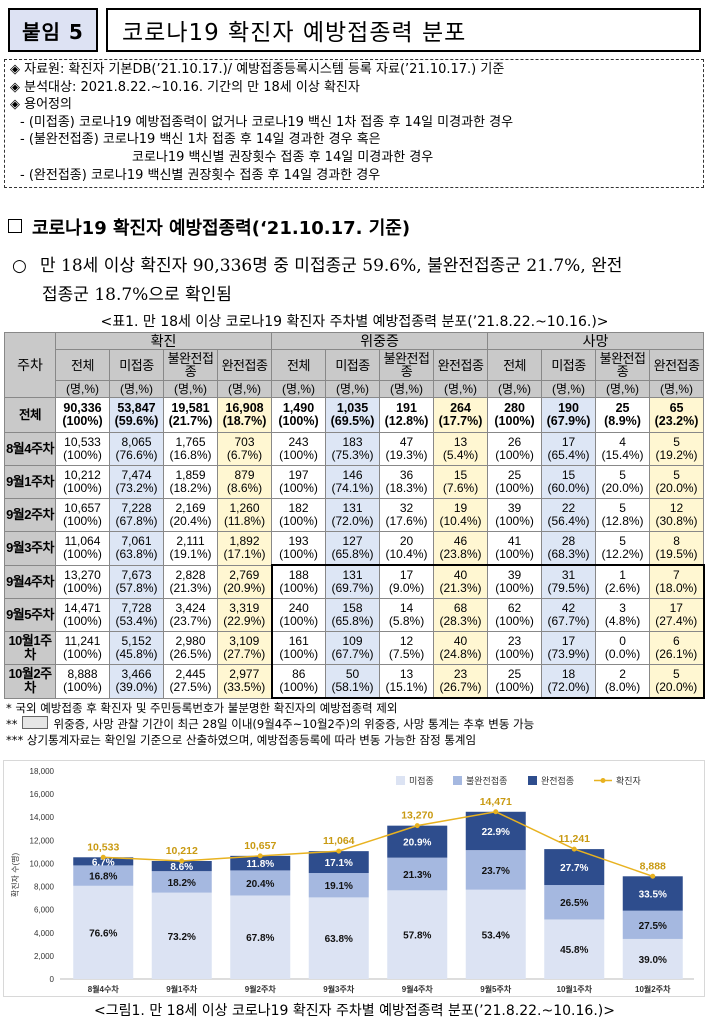 This screenshot has width=709, height=1025. Describe the element at coordinates (603, 780) in the screenshot. I see `legend-line-marker` at that location.